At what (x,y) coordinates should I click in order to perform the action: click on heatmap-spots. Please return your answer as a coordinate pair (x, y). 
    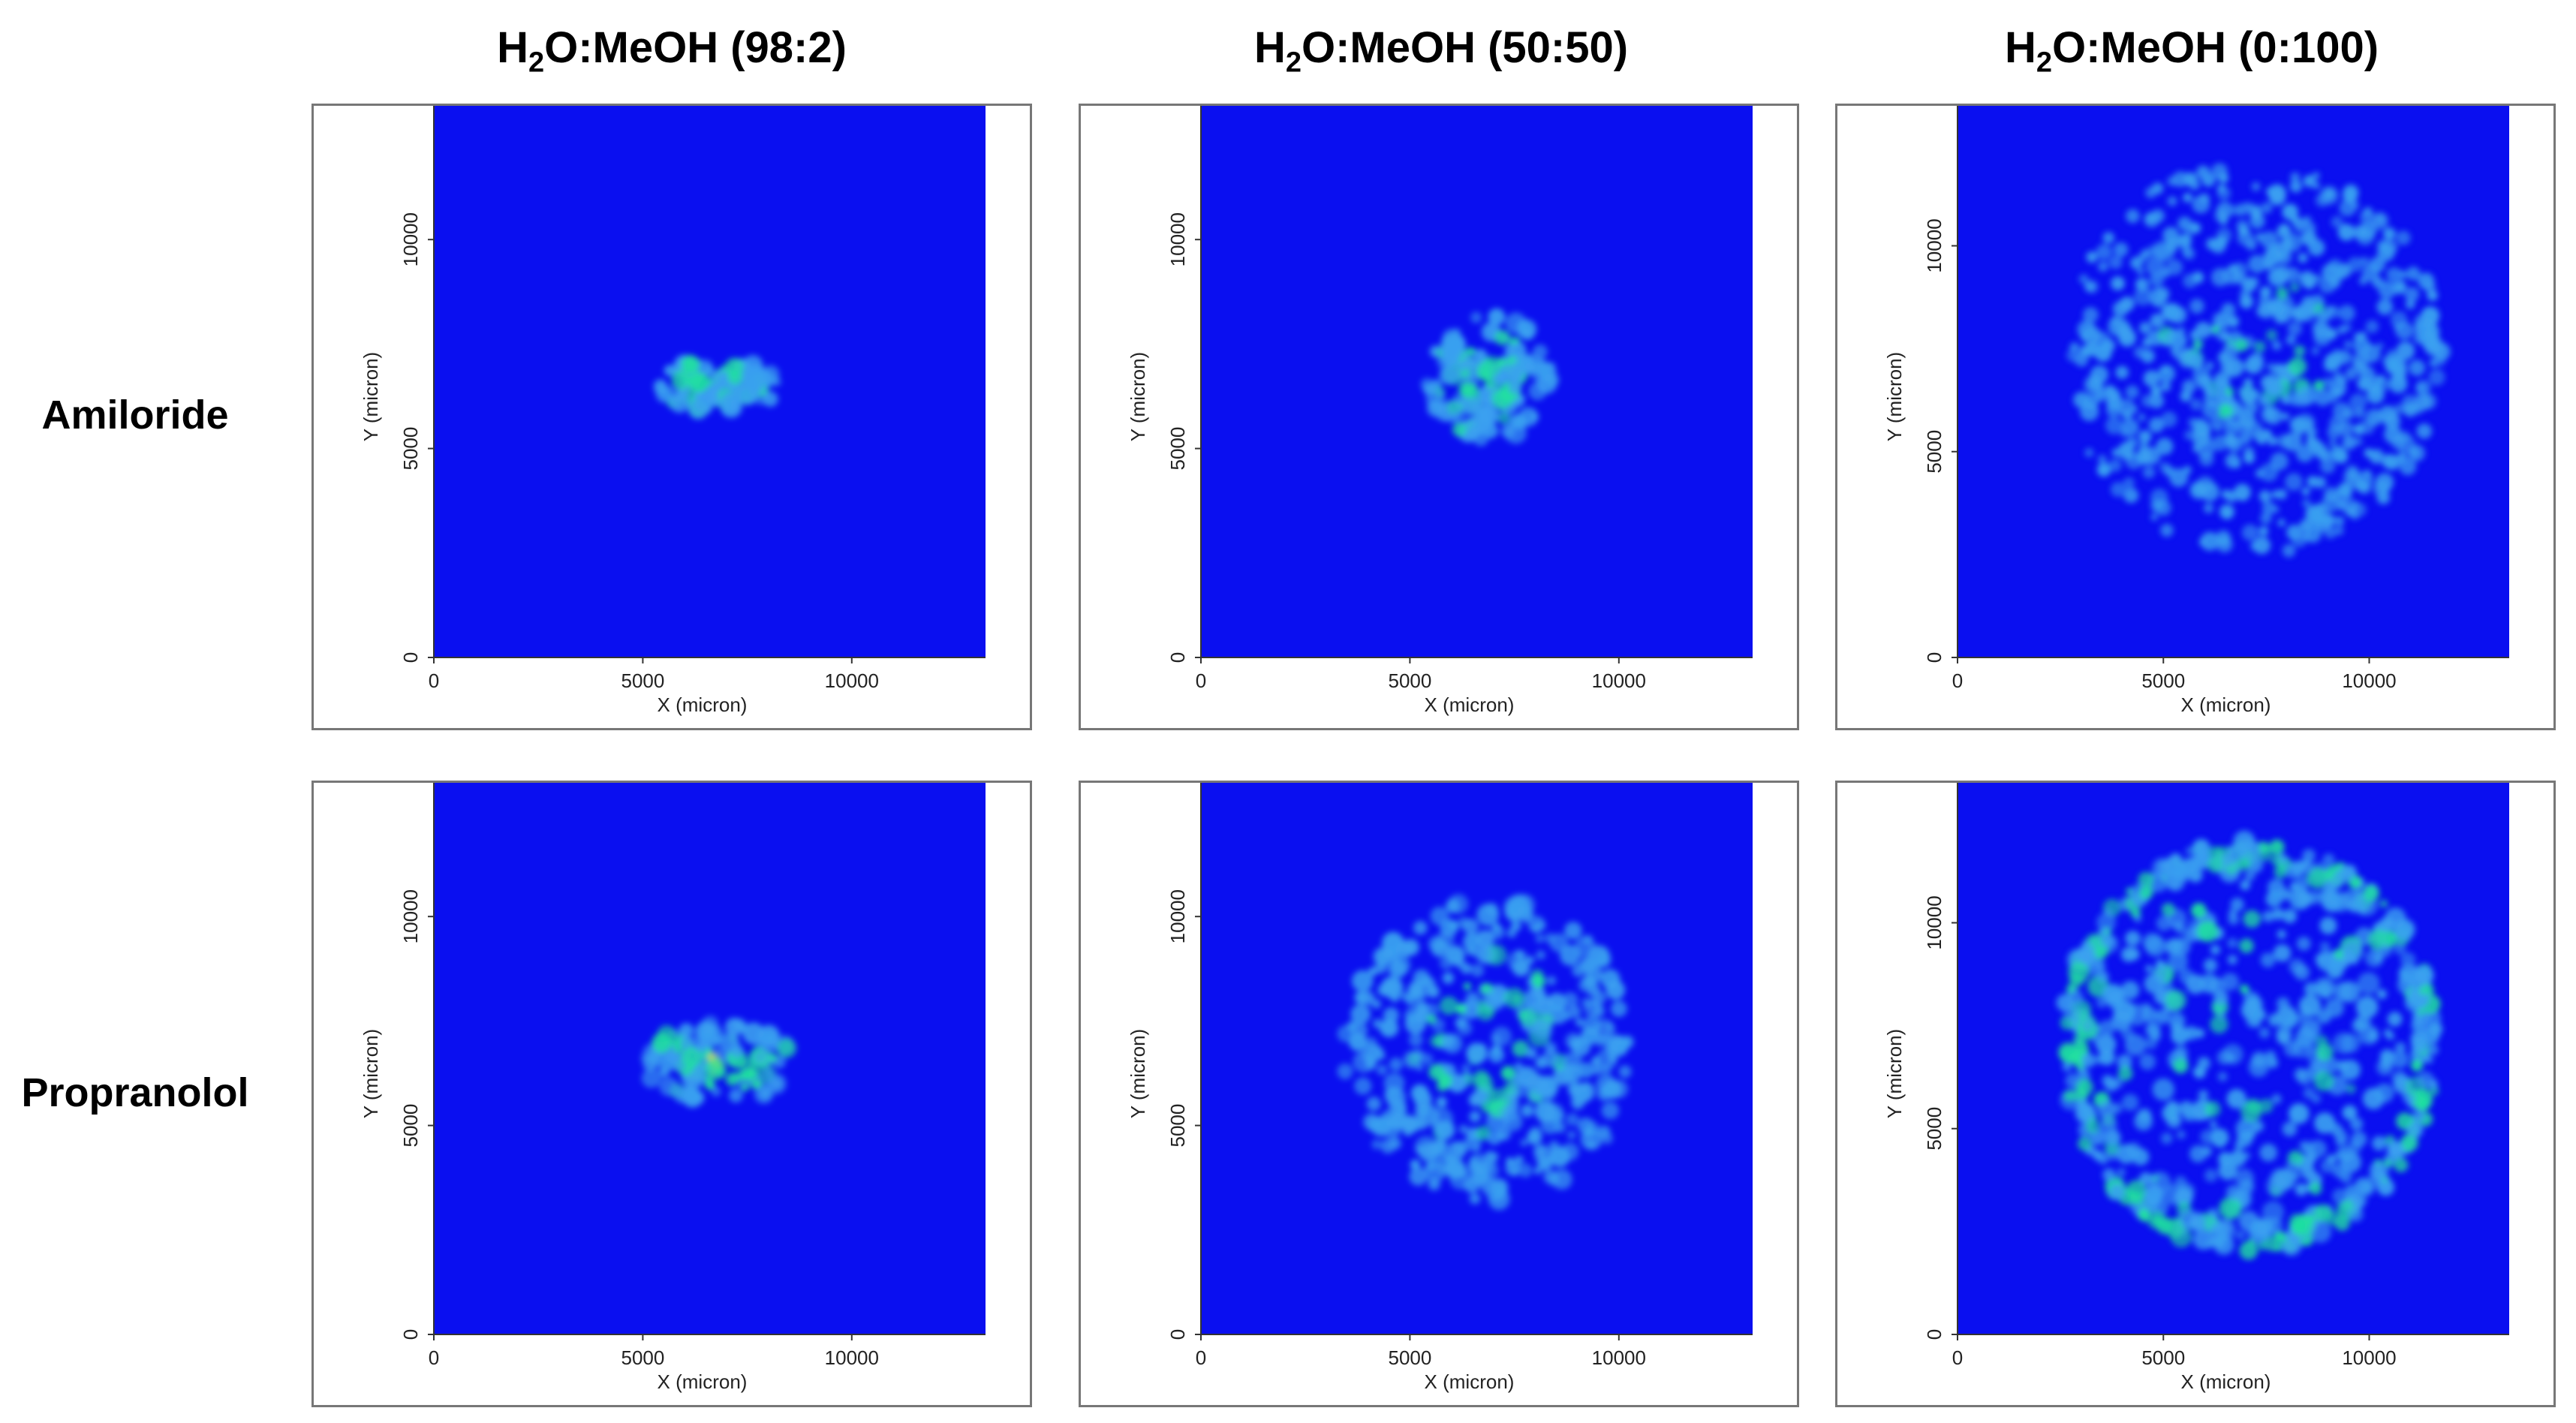
    Looking at the image, I should click on (2249, 1045).